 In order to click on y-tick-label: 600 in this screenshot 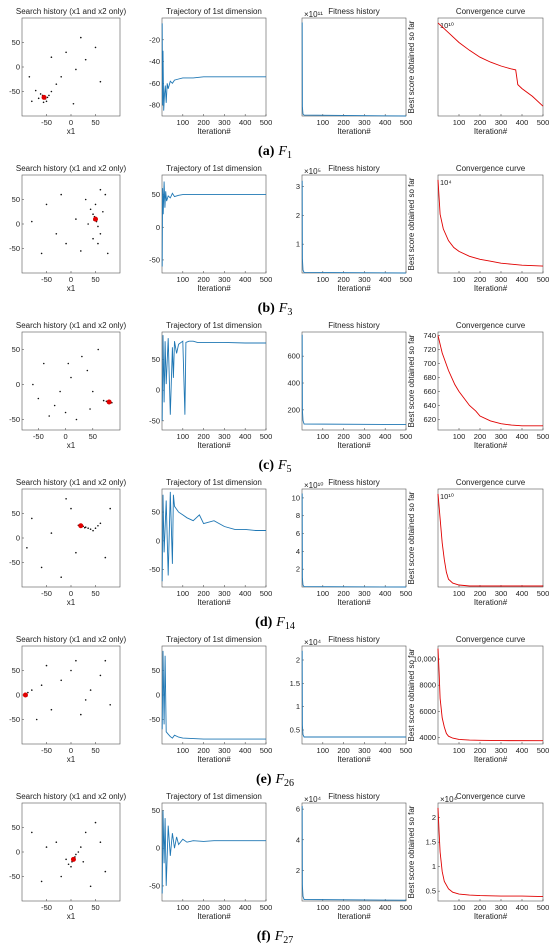, I will do `click(293, 356)`.